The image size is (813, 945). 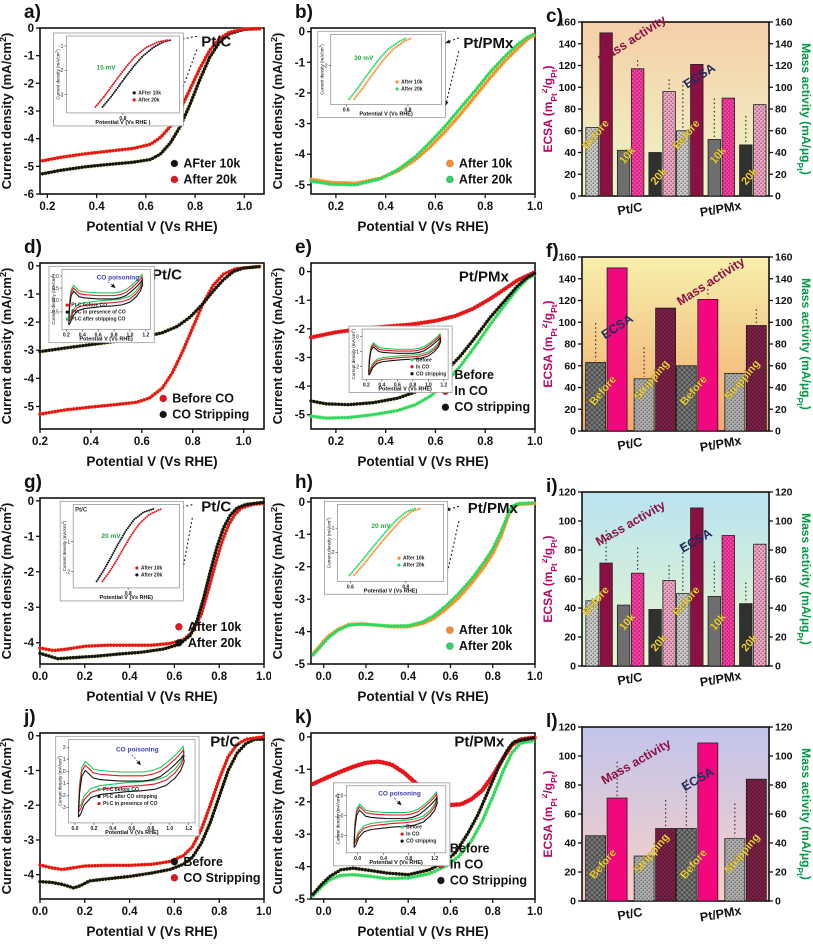 What do you see at coordinates (204, 406) in the screenshot?
I see `legend: Before CO CO Stripping` at bounding box center [204, 406].